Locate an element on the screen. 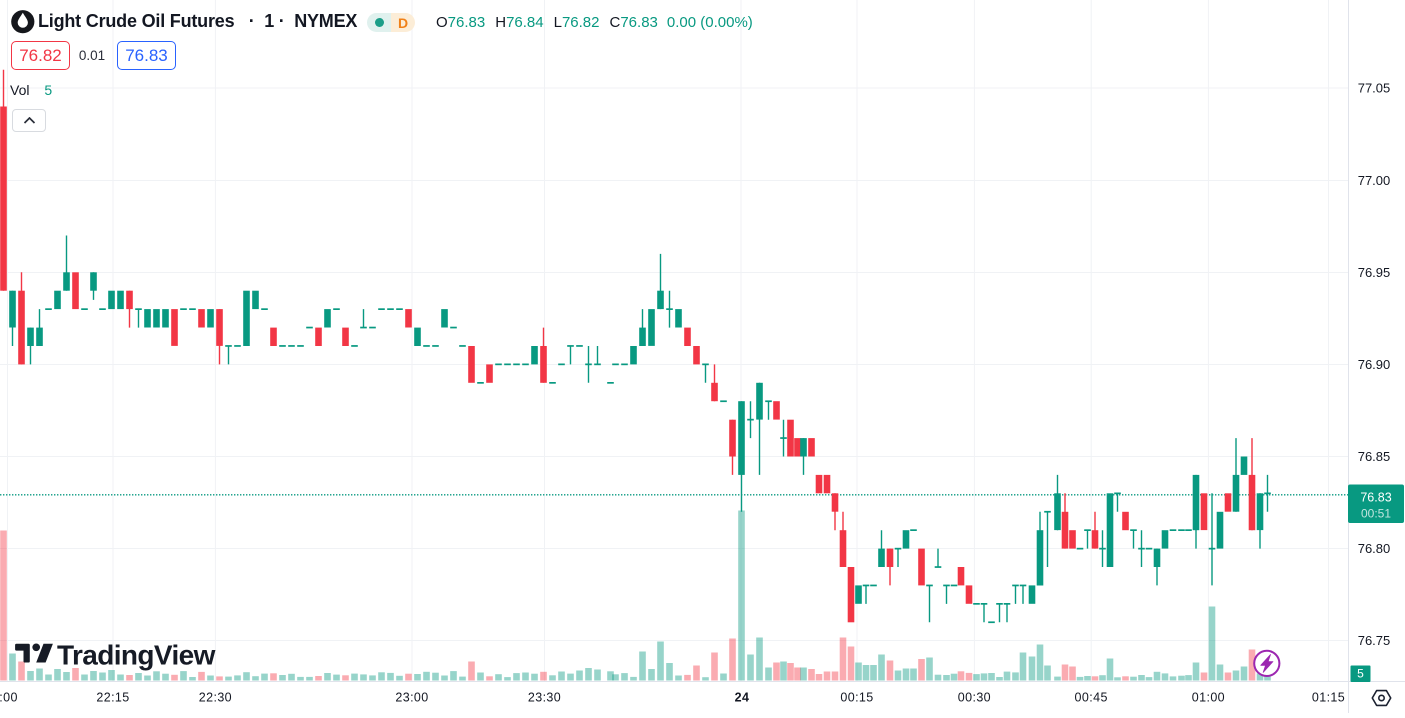  svg-text: 00:30 is located at coordinates (974, 698).